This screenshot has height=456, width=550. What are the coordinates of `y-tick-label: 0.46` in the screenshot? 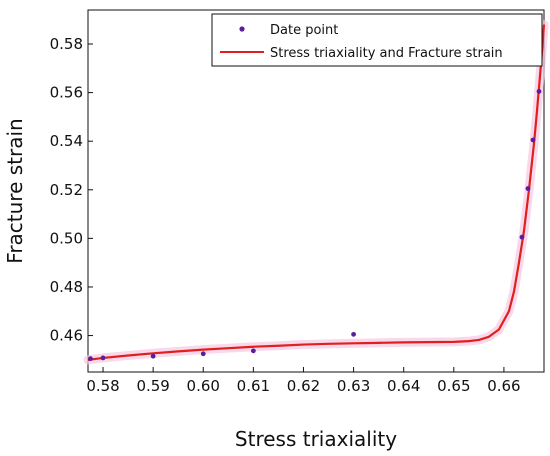 It's located at (66, 336).